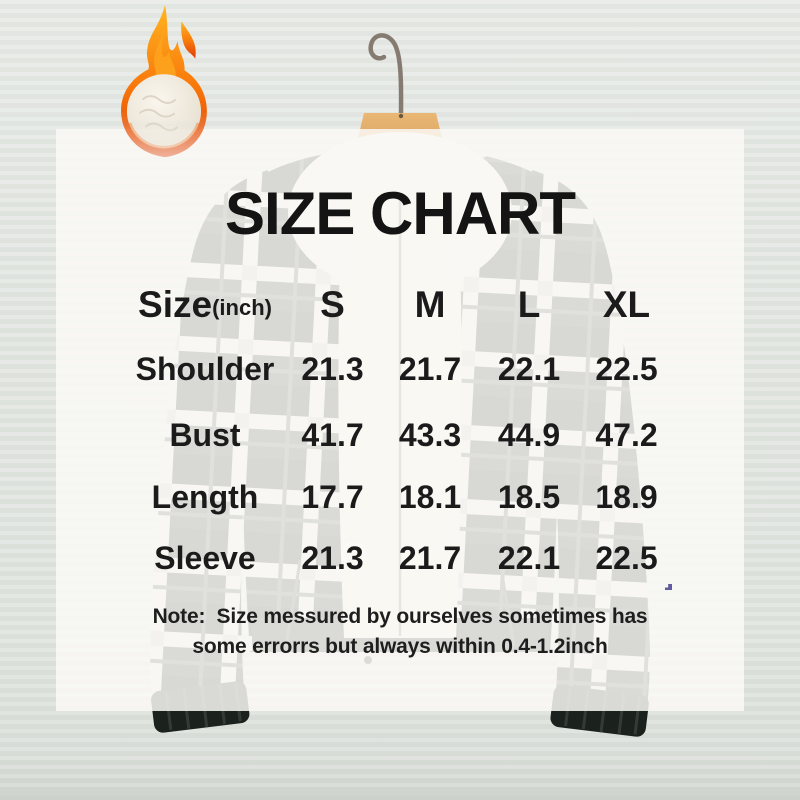 Image resolution: width=800 pixels, height=800 pixels. What do you see at coordinates (626, 558) in the screenshot?
I see `sleeve-xl: 22.5` at bounding box center [626, 558].